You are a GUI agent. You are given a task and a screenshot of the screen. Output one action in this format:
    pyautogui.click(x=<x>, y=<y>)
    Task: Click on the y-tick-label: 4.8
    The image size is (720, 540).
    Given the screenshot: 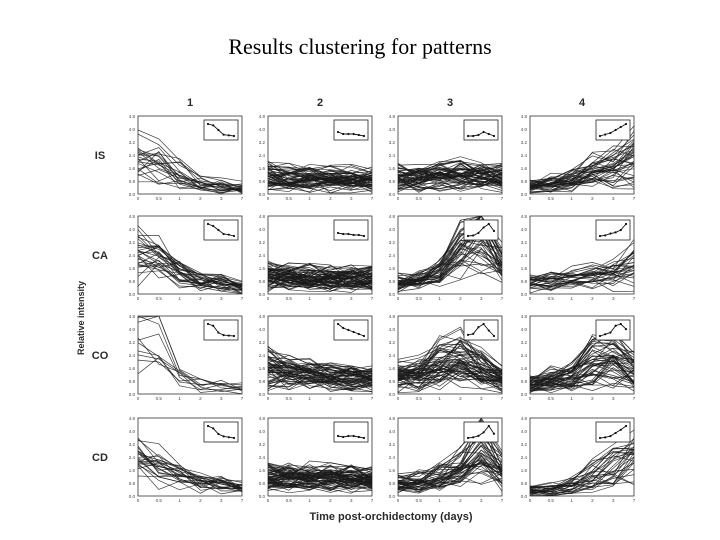 What is the action you would take?
    pyautogui.click(x=262, y=316)
    